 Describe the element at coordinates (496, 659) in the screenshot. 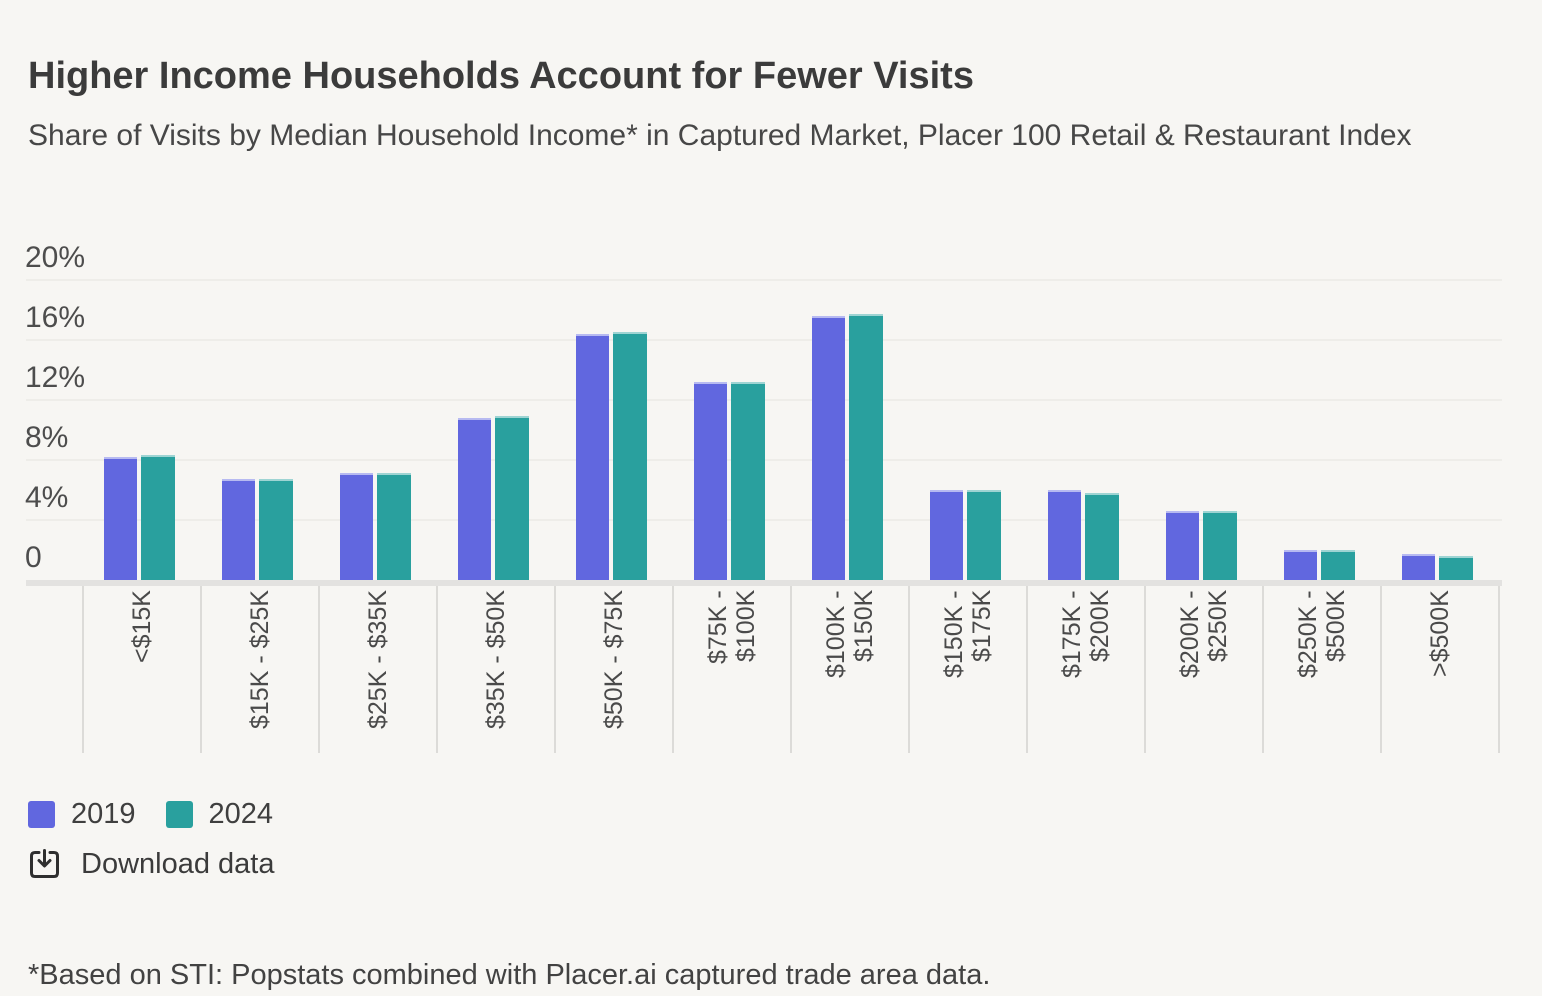

I see `x-axis-label: $35K - $50K` at that location.